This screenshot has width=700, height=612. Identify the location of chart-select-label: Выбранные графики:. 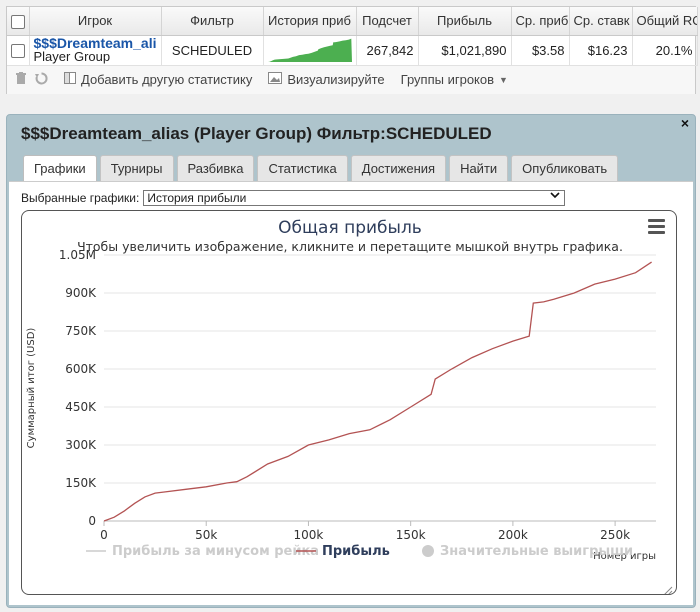
(80, 198).